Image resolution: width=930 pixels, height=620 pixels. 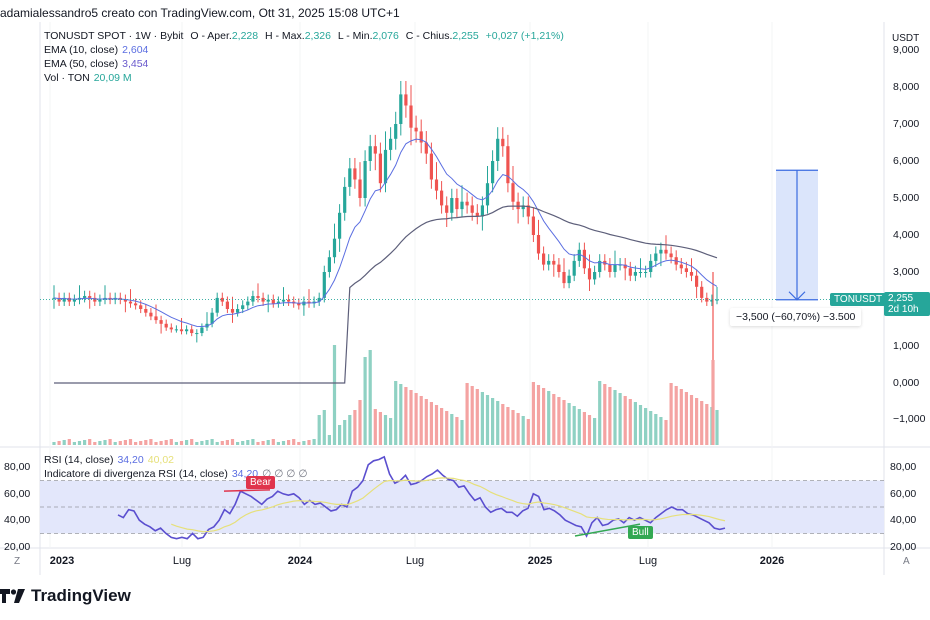 What do you see at coordinates (906, 50) in the screenshot?
I see `price-tick: 9,000` at bounding box center [906, 50].